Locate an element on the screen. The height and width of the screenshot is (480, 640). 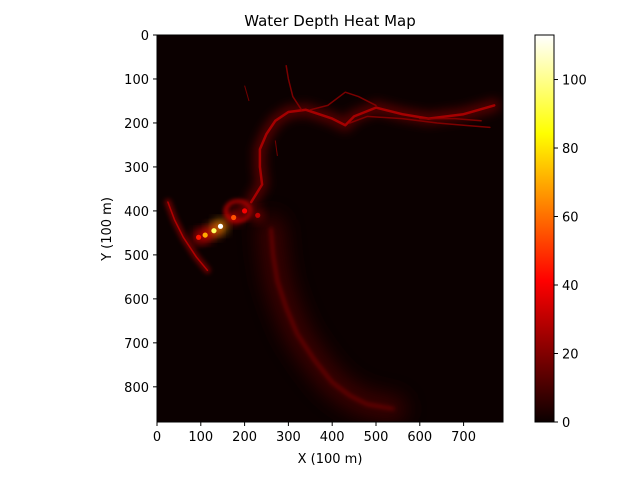
y-axis-label: Y (100 m) is located at coordinates (107, 229).